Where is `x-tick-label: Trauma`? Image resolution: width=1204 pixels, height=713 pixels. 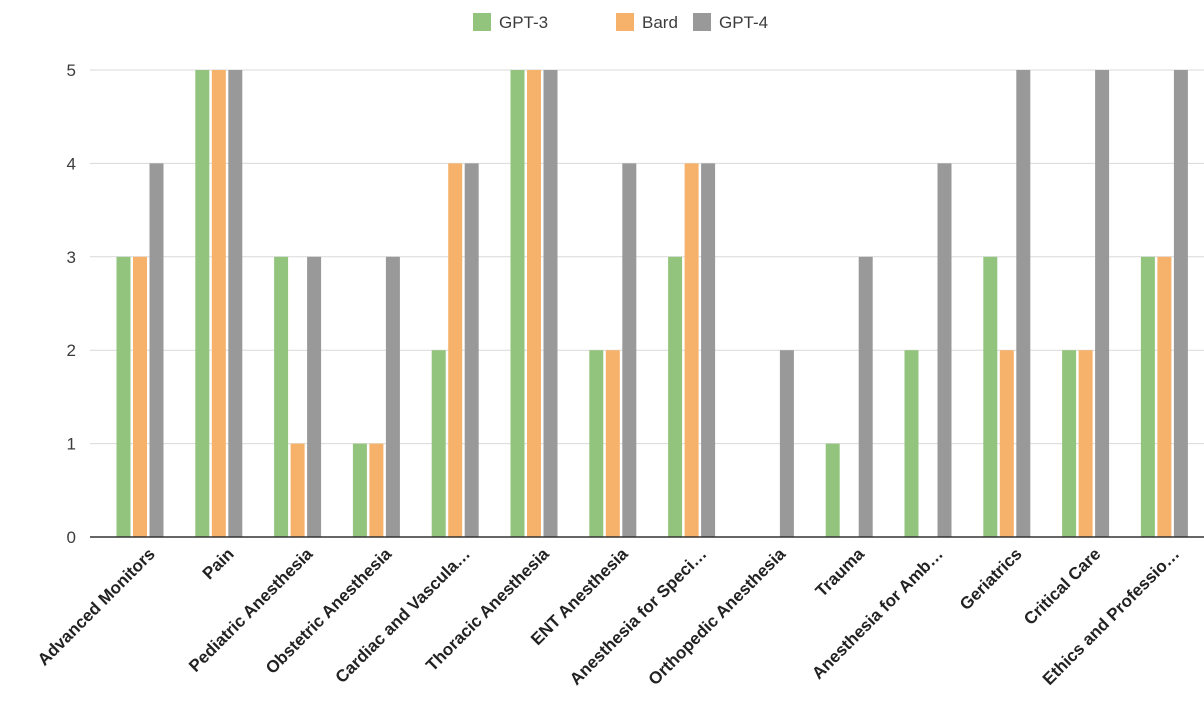 x-tick-label: Trauma is located at coordinates (840, 572).